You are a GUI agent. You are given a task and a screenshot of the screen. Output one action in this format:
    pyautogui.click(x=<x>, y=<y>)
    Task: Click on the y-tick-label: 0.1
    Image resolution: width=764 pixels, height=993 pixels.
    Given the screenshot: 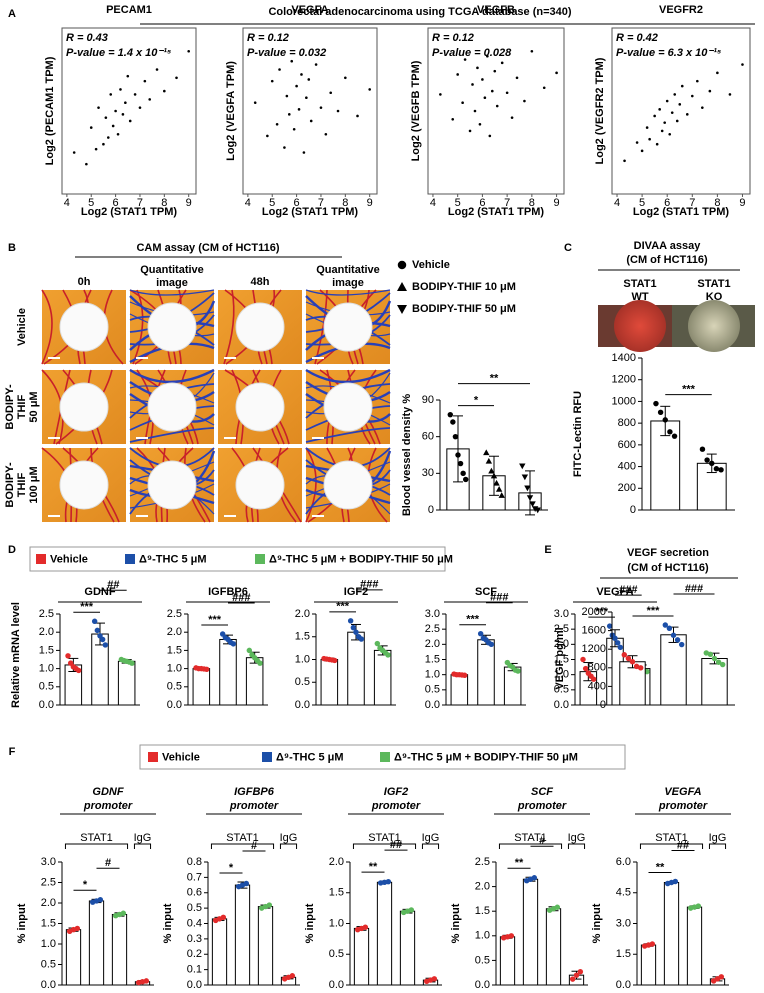 What is the action you would take?
    pyautogui.click(x=194, y=970)
    